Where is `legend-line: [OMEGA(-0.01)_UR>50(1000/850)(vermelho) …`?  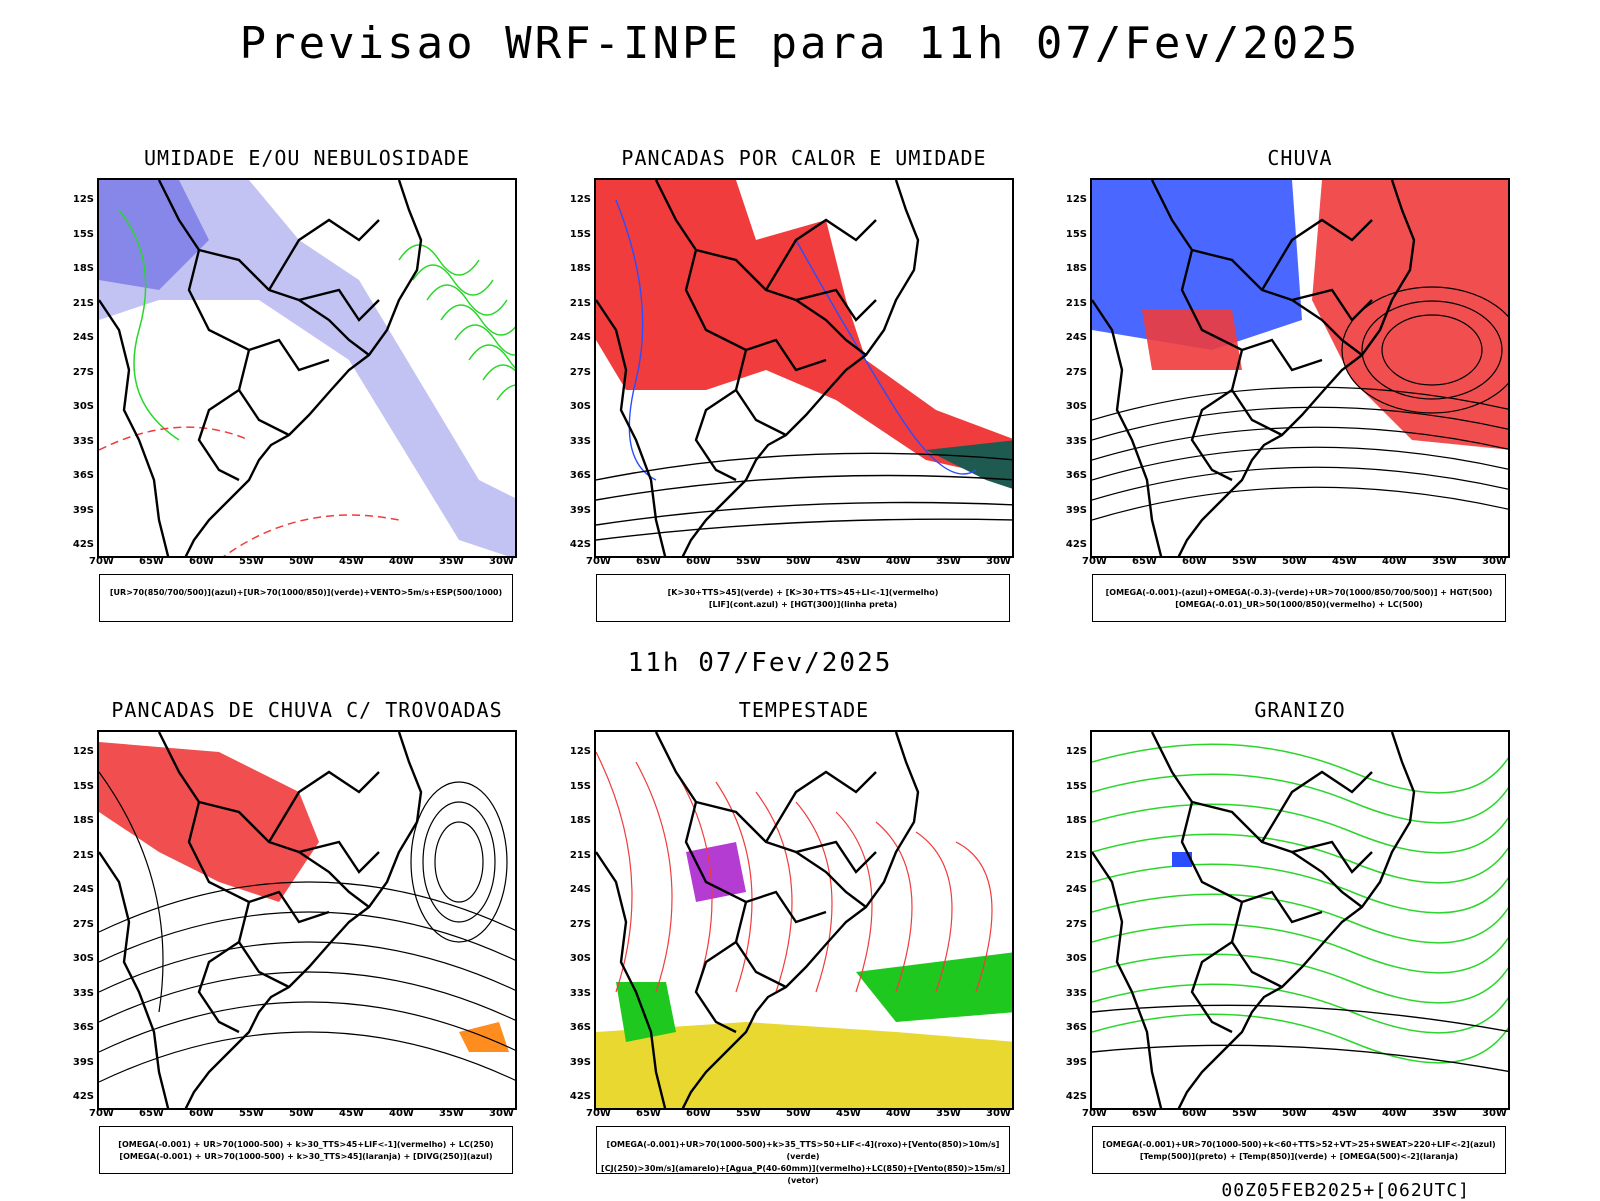 legend-line: [OMEGA(-0.01)_UR>50(1000/850)(vermelho) … is located at coordinates (1299, 604).